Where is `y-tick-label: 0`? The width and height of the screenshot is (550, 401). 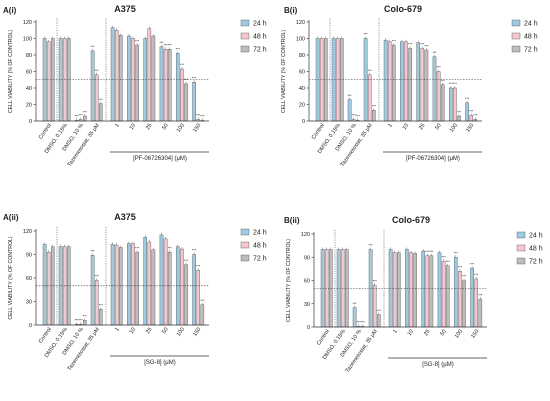 y-tick-label: 0 is located at coordinates (308, 328).